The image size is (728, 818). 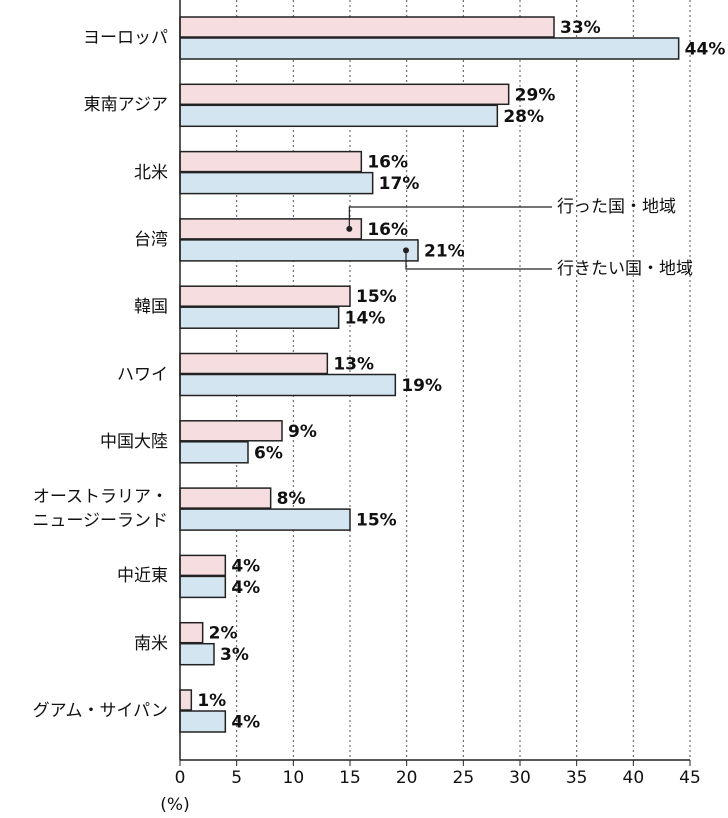 I want to click on value-label: 33%, so click(x=580, y=28).